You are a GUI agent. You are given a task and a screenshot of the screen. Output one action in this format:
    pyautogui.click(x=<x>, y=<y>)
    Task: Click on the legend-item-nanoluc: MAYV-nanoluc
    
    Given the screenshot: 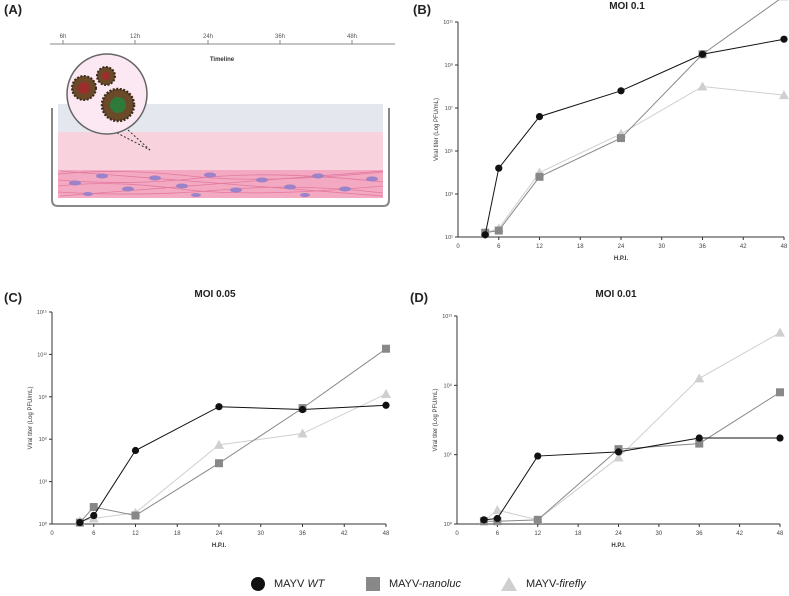 What is the action you would take?
    pyautogui.click(x=413, y=584)
    